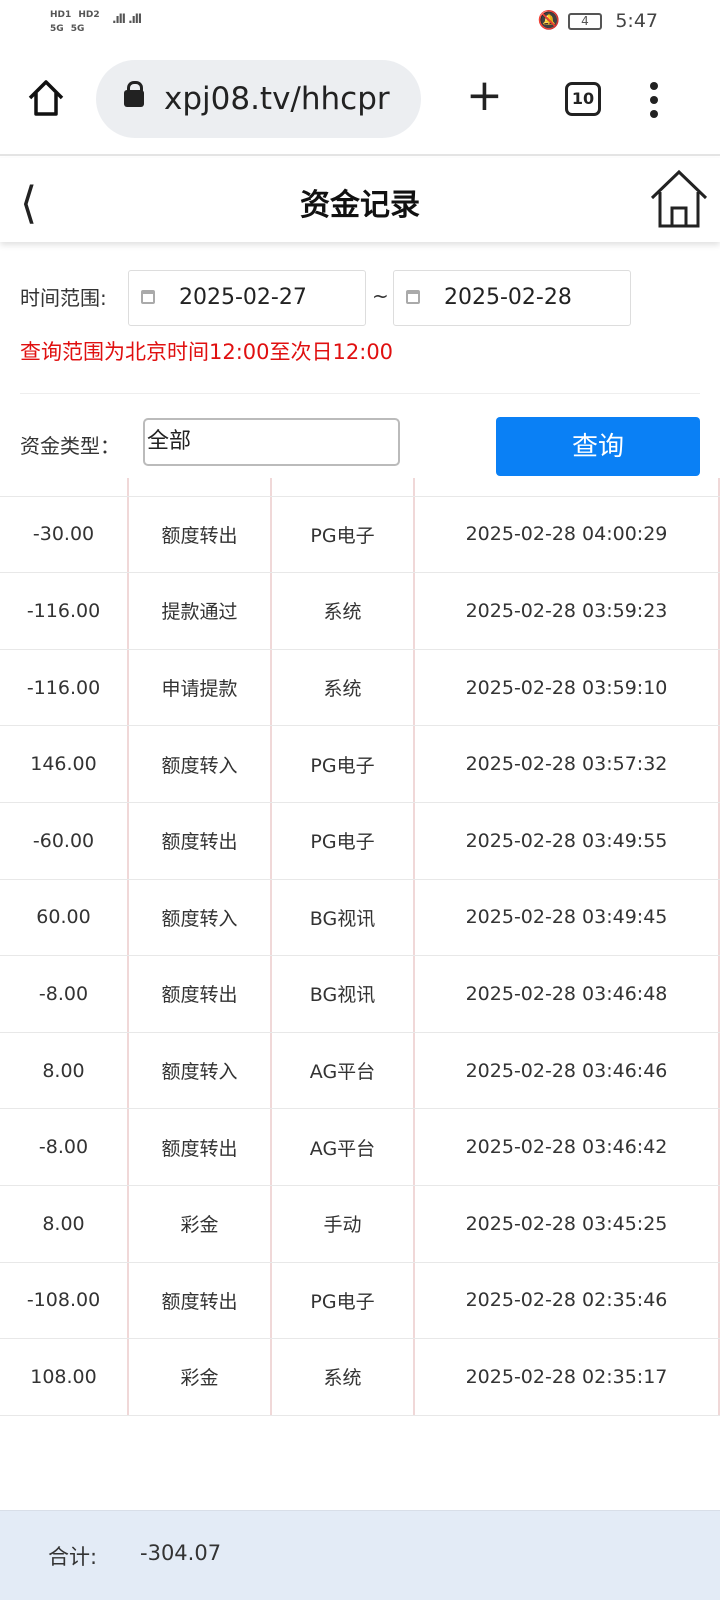  What do you see at coordinates (360, 393) in the screenshot?
I see `divider` at bounding box center [360, 393].